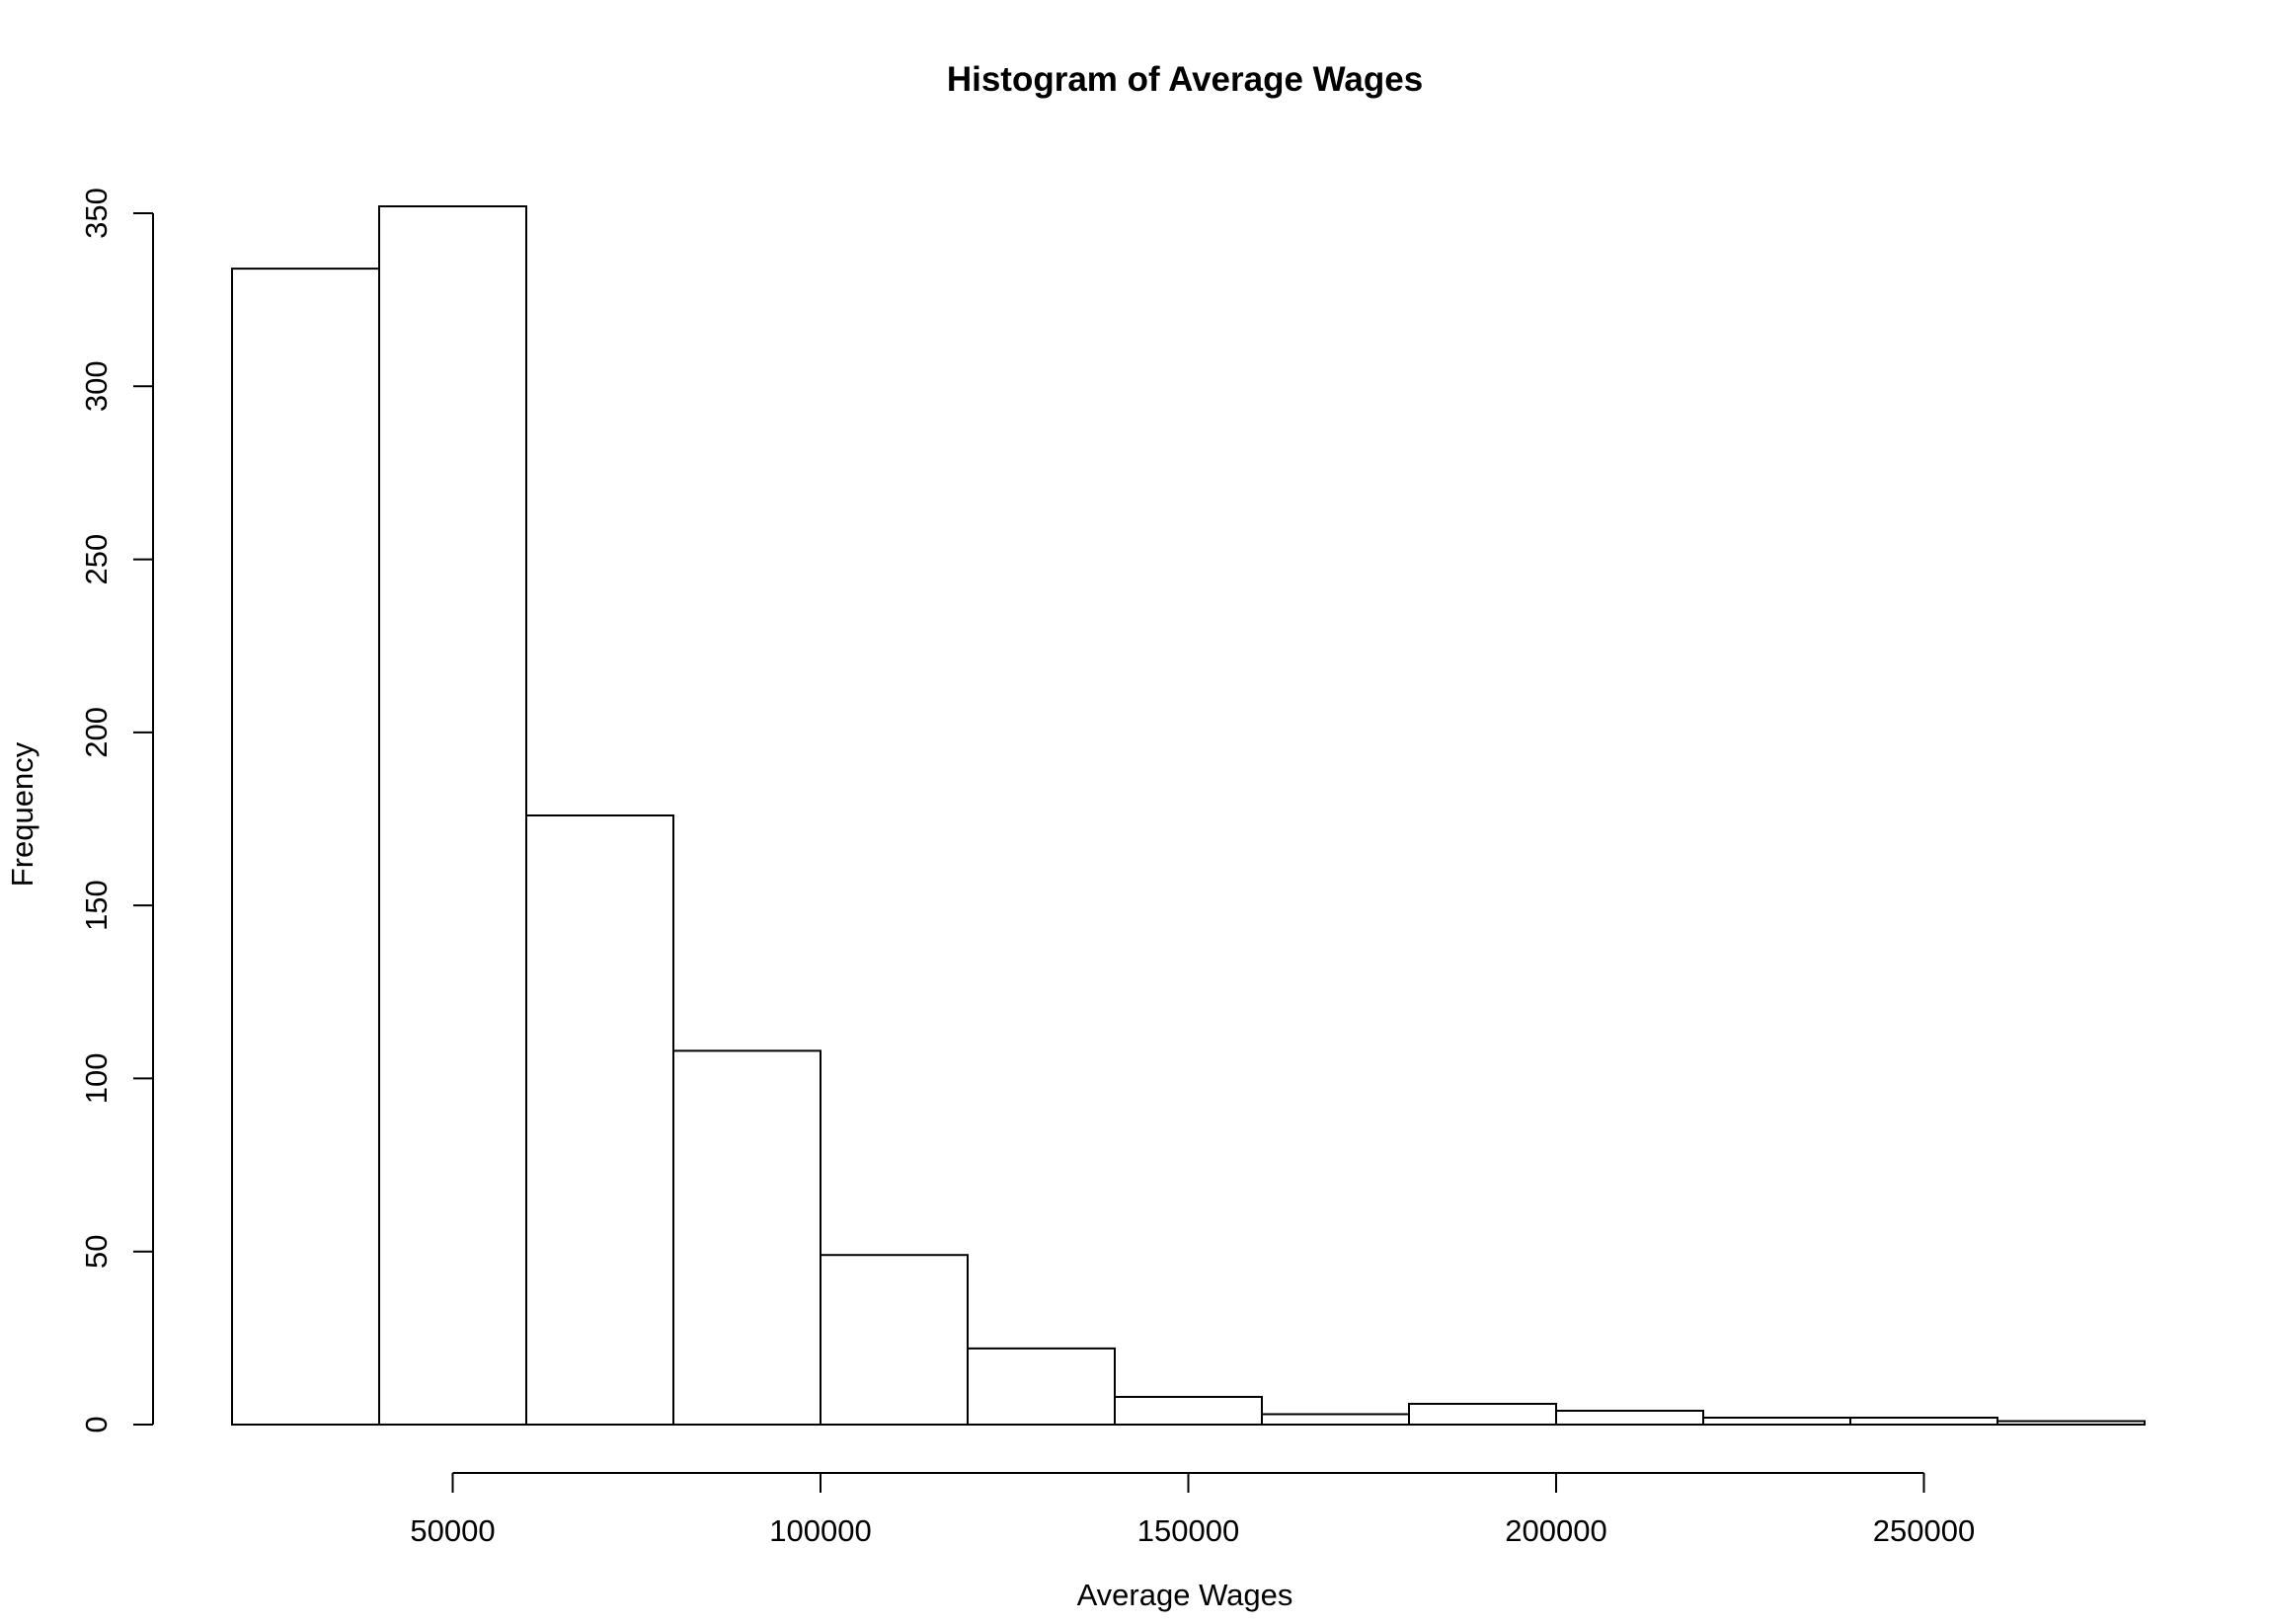 The width and height of the screenshot is (2269, 1624). What do you see at coordinates (96, 1424) in the screenshot?
I see `y-tick-label: 0` at bounding box center [96, 1424].